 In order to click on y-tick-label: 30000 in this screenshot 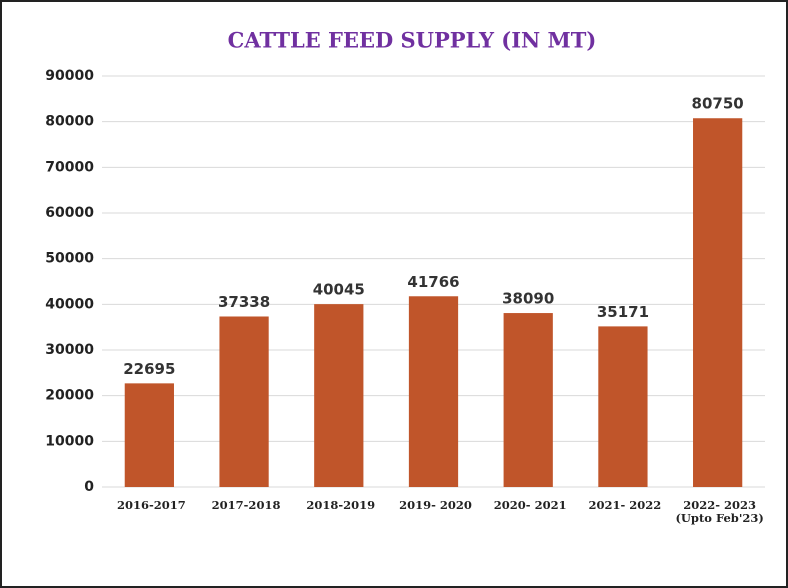, I will do `click(69, 350)`.